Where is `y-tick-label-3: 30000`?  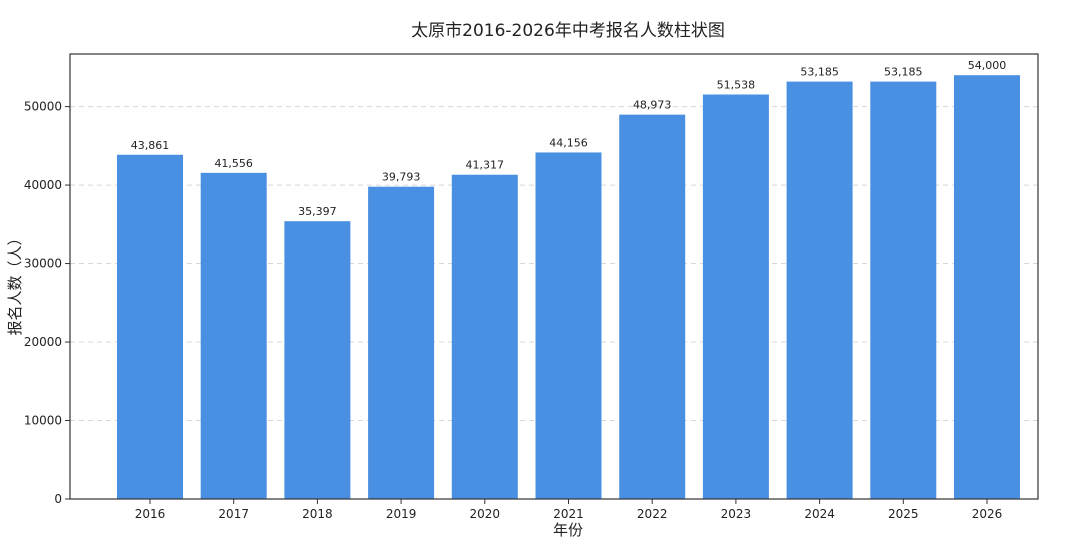
y-tick-label-3: 30000 is located at coordinates (43, 264).